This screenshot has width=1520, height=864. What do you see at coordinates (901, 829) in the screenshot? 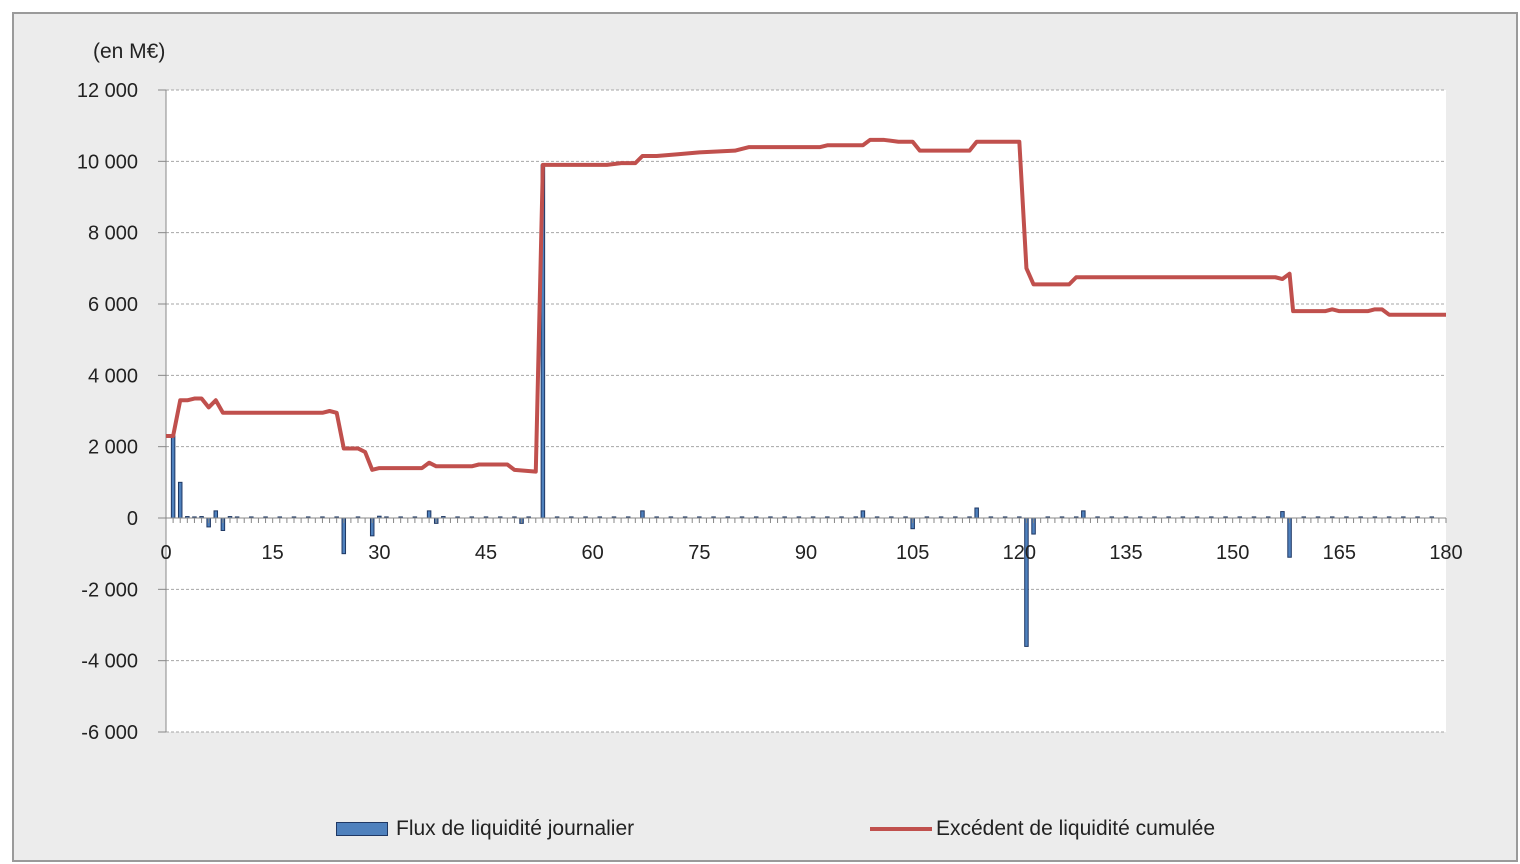
I see `legend-line-swatch` at bounding box center [901, 829].